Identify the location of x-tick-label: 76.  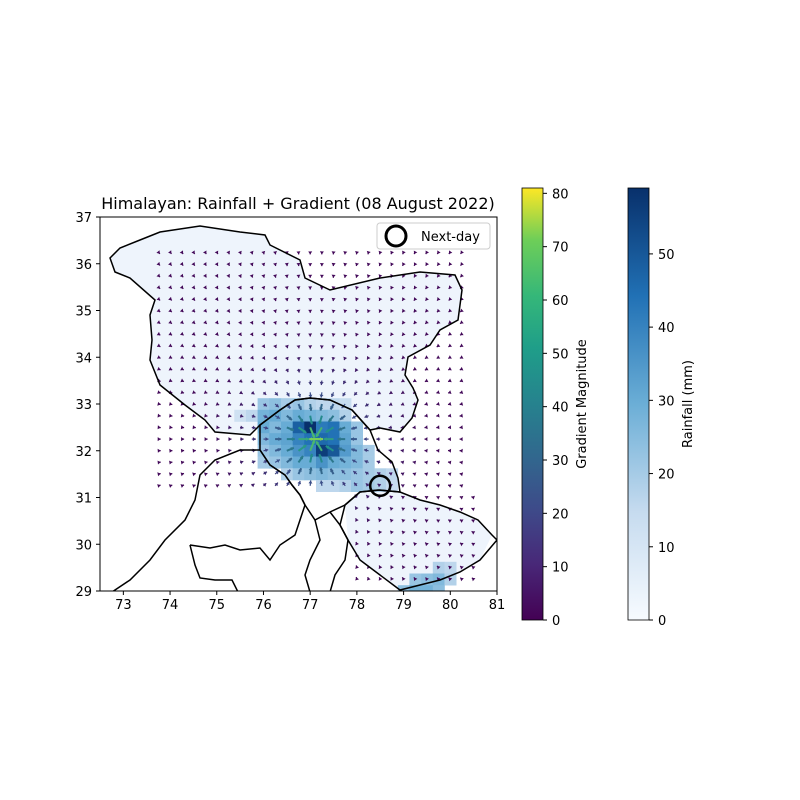
(263, 605).